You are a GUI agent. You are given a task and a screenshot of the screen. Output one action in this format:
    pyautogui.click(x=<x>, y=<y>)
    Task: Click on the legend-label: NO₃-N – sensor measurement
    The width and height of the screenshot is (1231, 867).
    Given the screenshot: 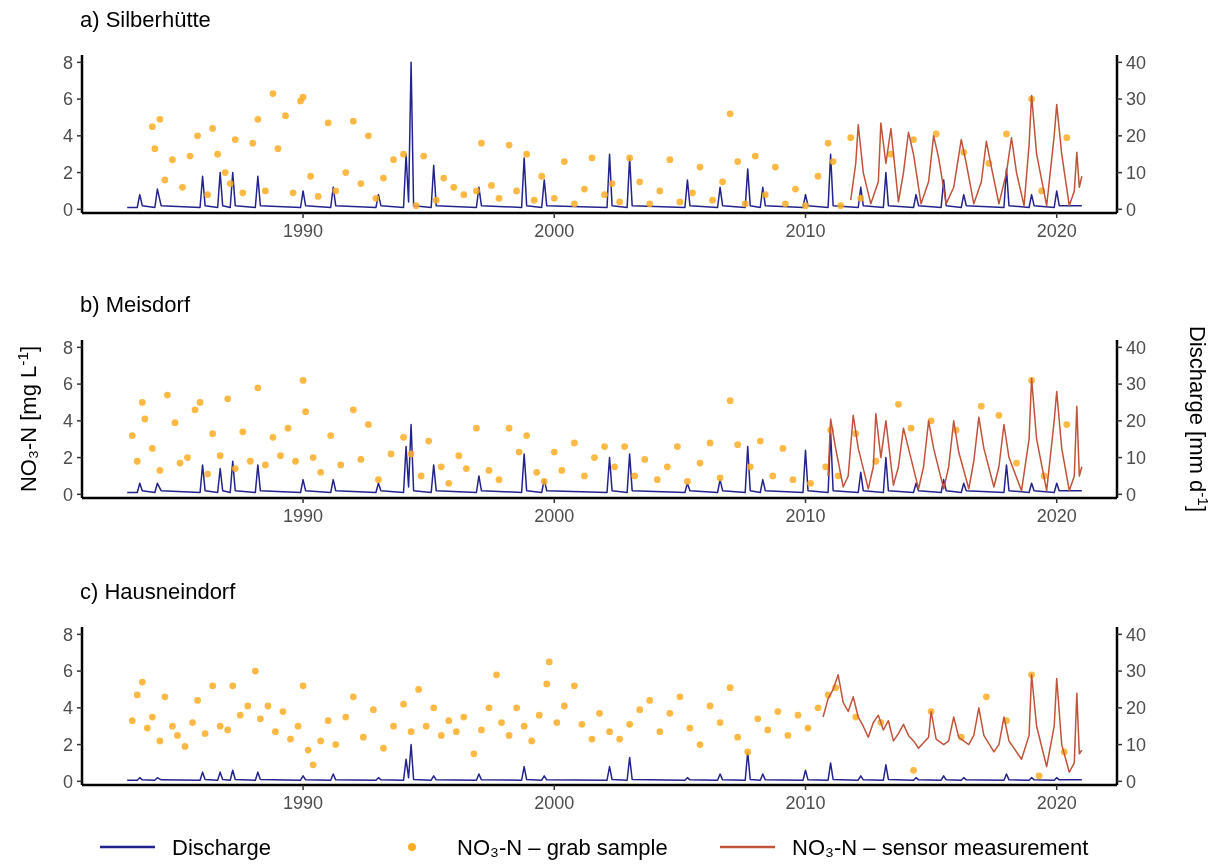 What is the action you would take?
    pyautogui.click(x=940, y=847)
    